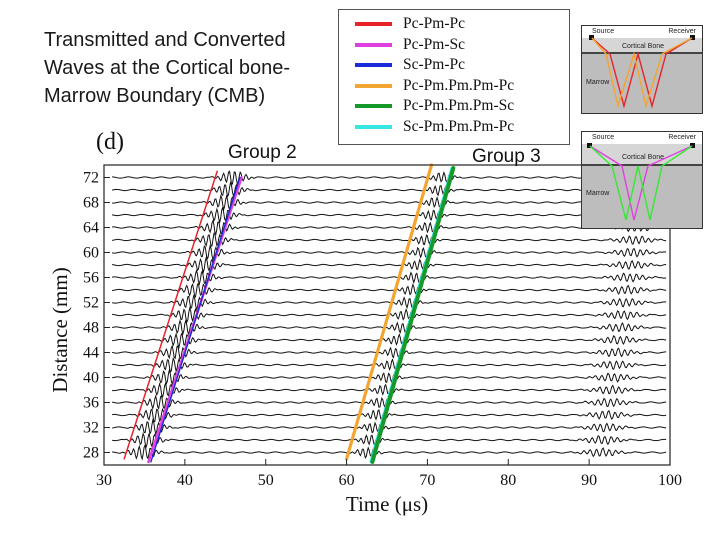 The image size is (720, 540). What do you see at coordinates (91, 453) in the screenshot?
I see `y-tick-label: 28` at bounding box center [91, 453].